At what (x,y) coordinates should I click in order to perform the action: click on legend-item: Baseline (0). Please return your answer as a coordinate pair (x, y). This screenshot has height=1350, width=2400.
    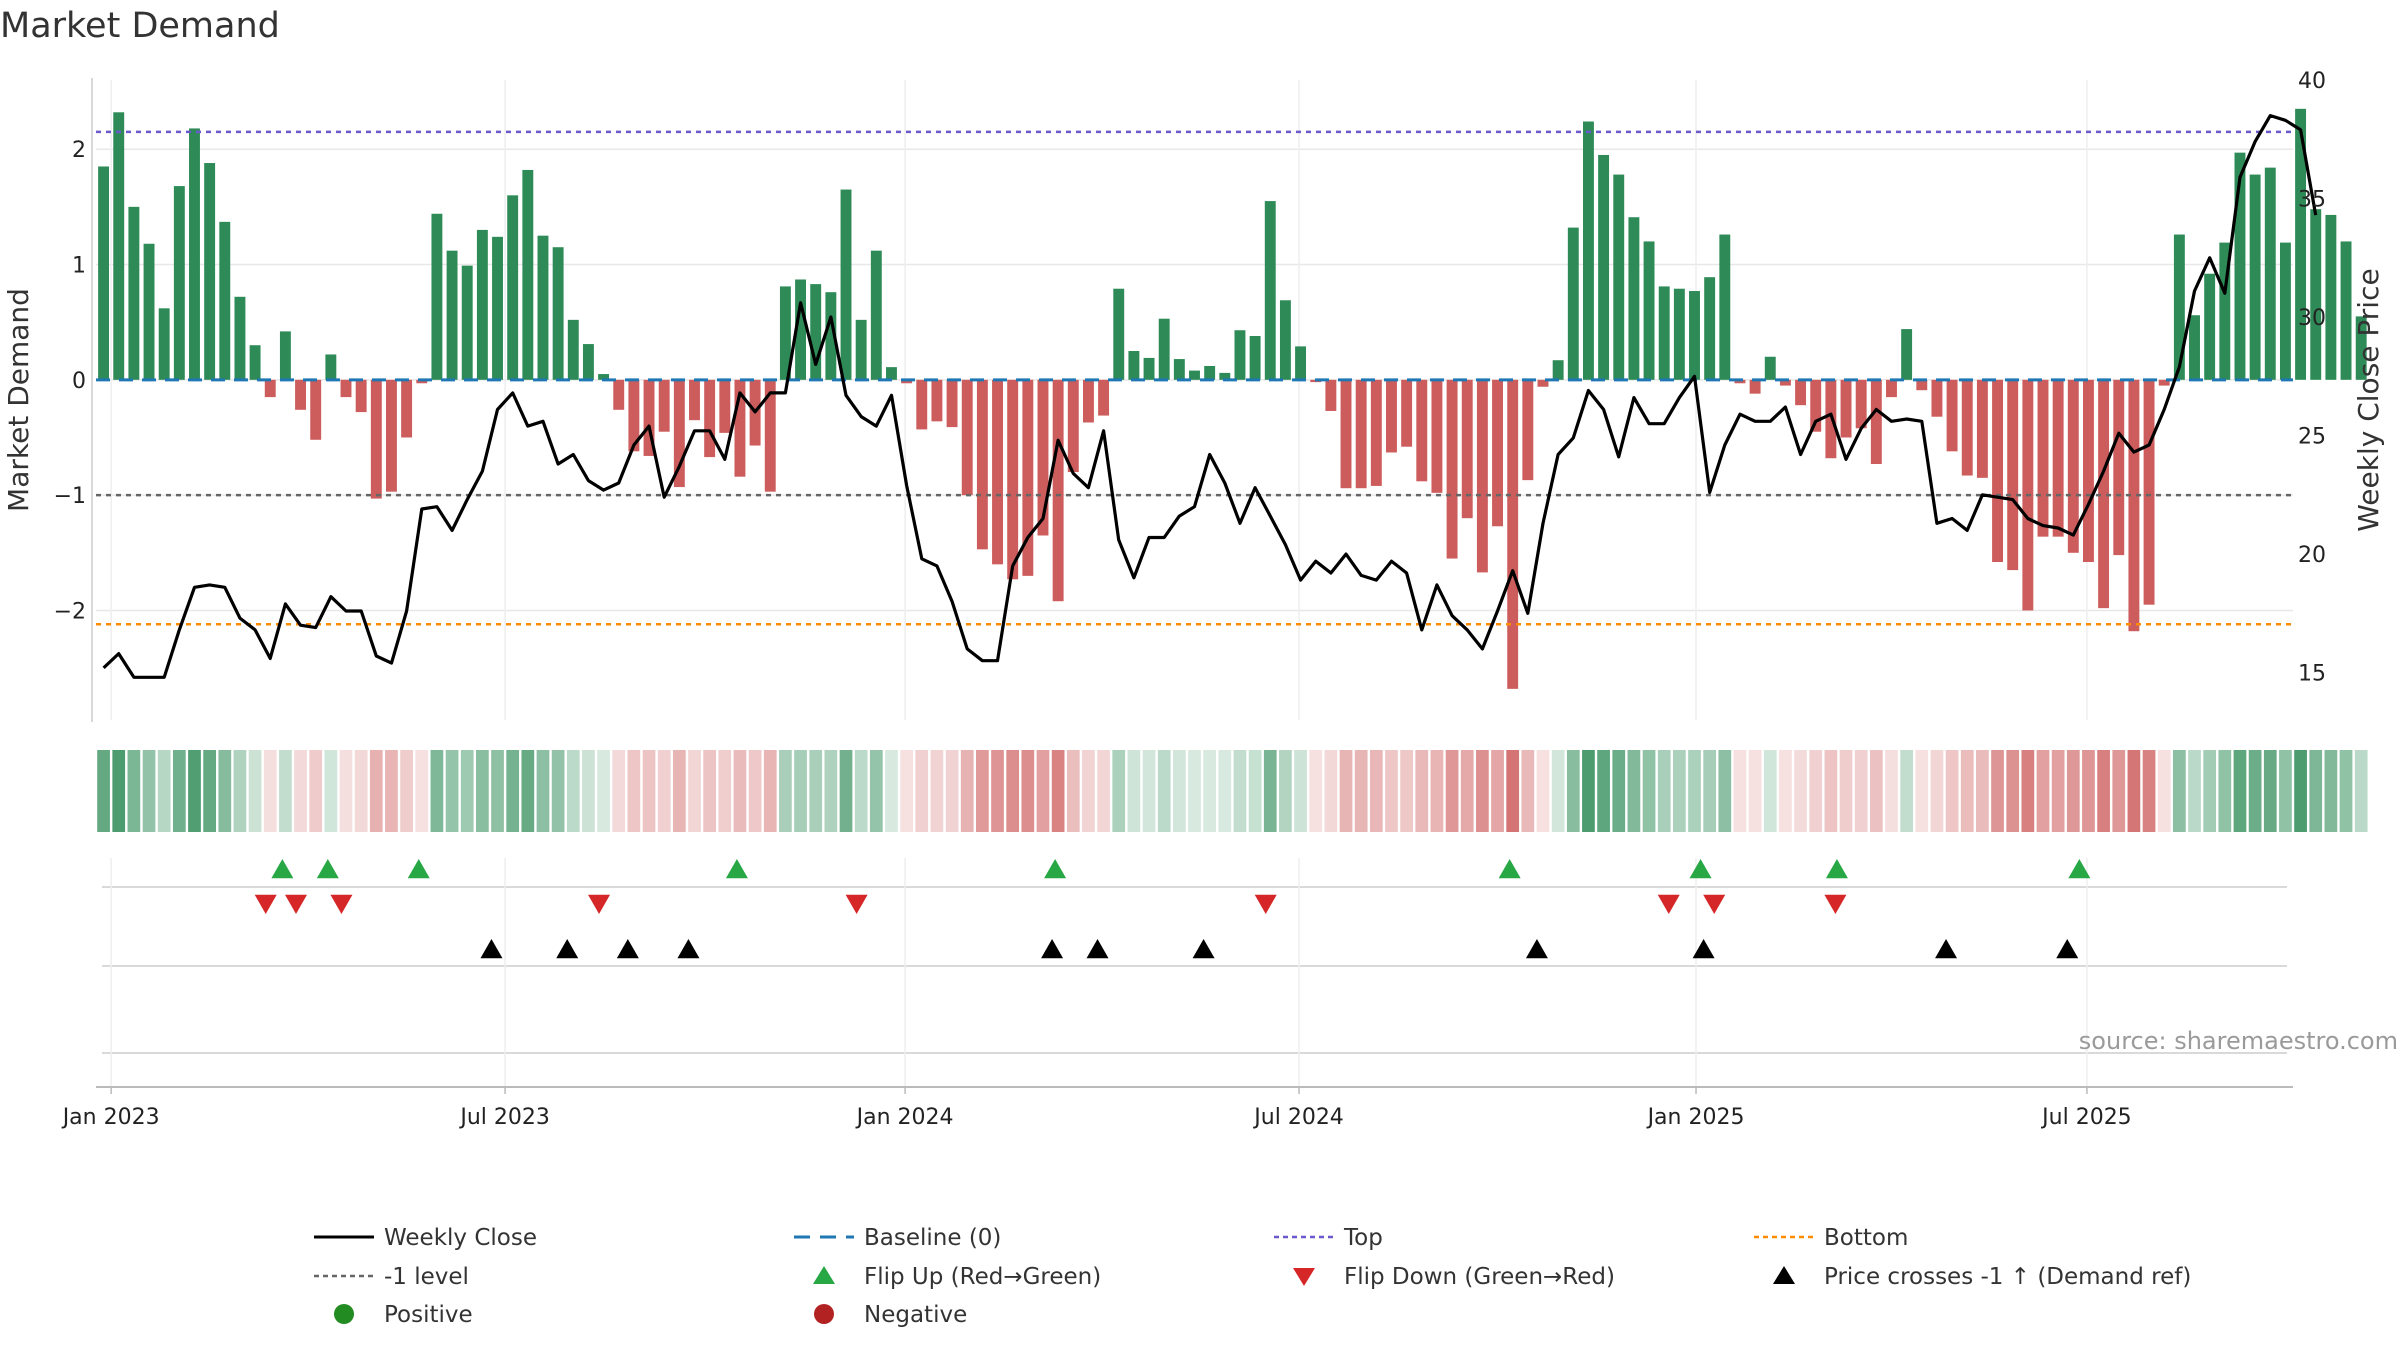
    Looking at the image, I should click on (897, 1238).